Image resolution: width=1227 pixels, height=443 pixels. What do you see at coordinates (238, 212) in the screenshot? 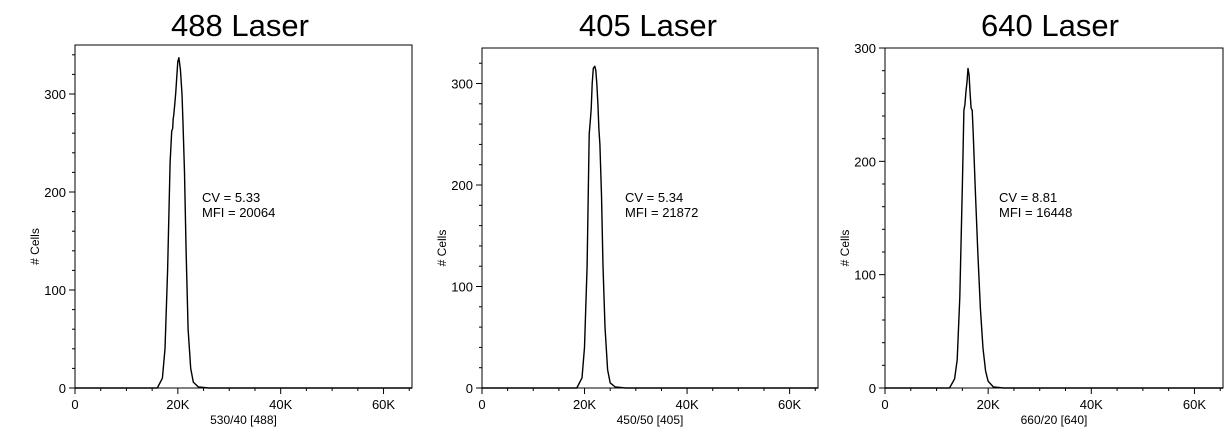
I see `mfi-annotation: MFI = 20064` at bounding box center [238, 212].